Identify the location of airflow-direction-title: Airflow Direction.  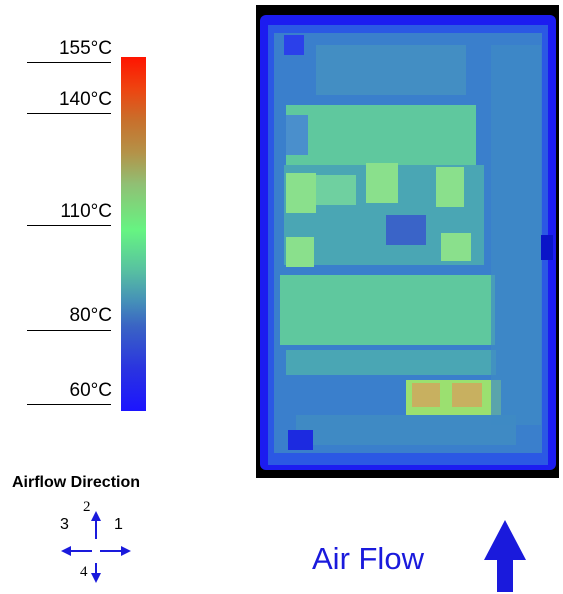
(76, 482).